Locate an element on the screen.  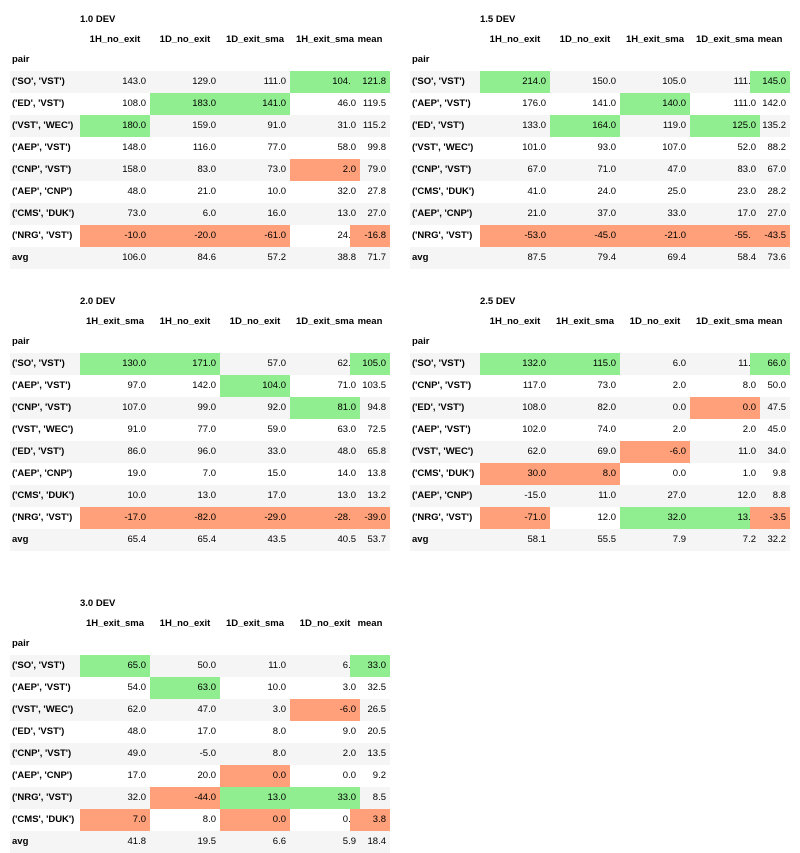
mean-cell: 13.8 is located at coordinates (377, 473).